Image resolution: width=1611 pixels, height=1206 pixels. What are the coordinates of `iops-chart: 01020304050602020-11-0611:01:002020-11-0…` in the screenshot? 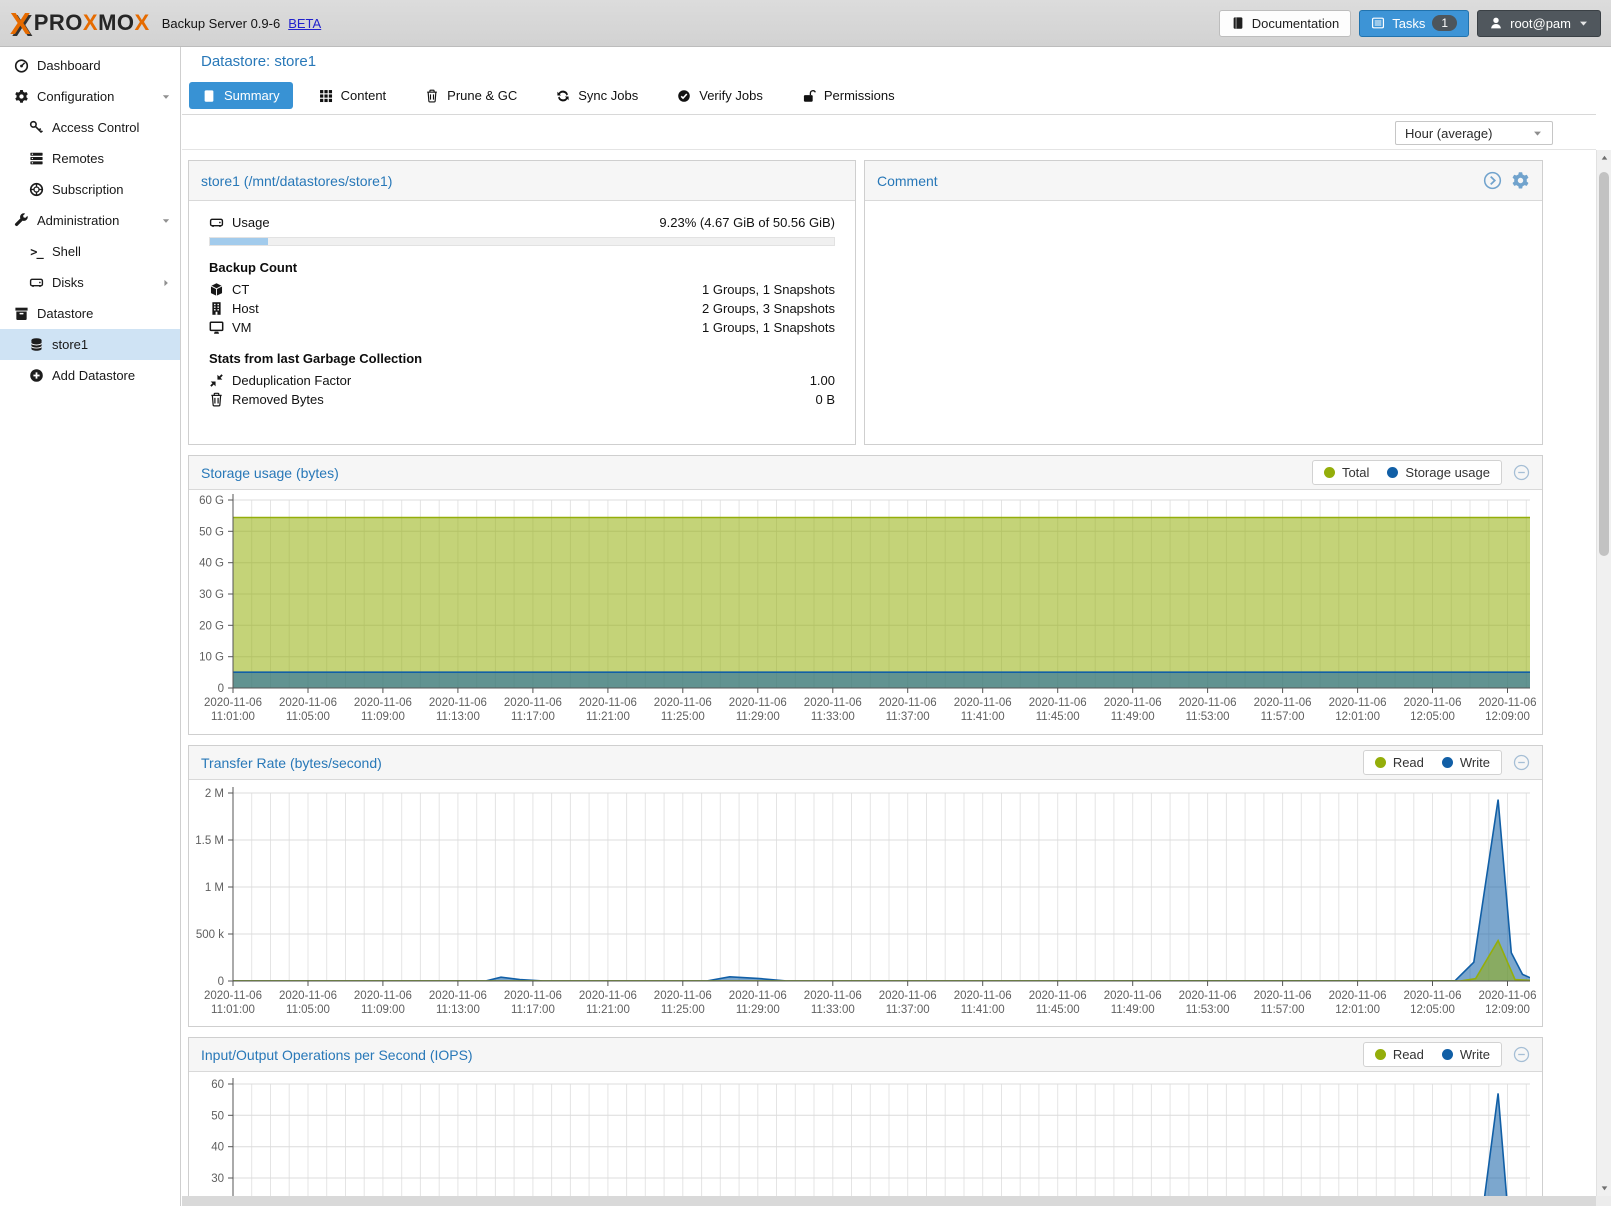 It's located at (865, 1134).